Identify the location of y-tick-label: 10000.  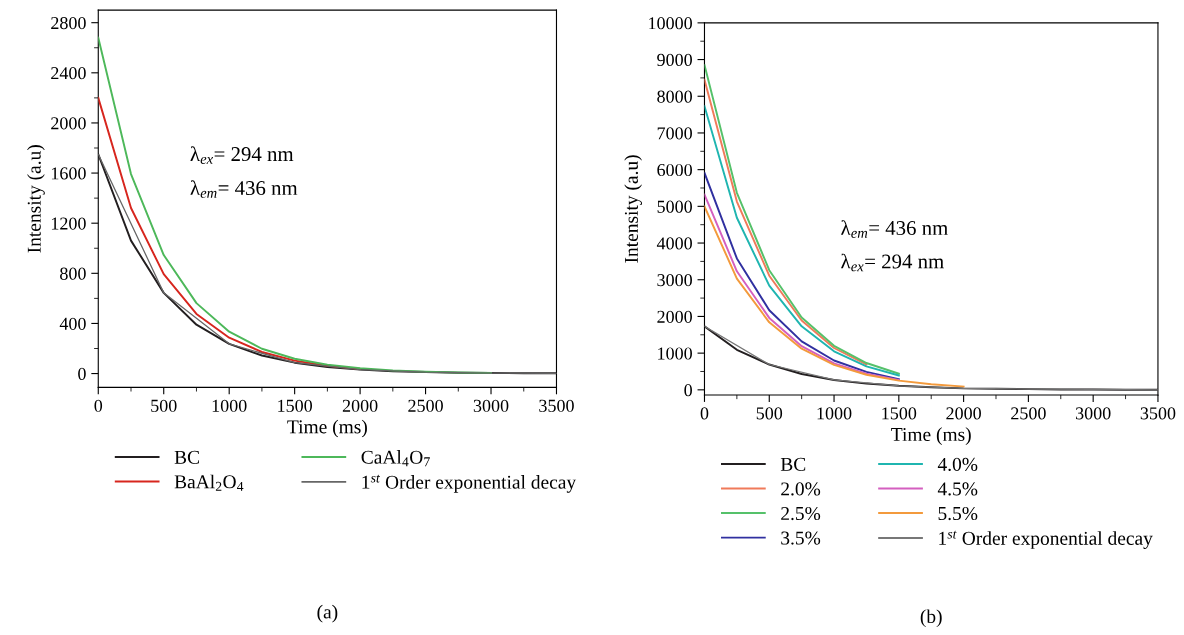
(670, 23).